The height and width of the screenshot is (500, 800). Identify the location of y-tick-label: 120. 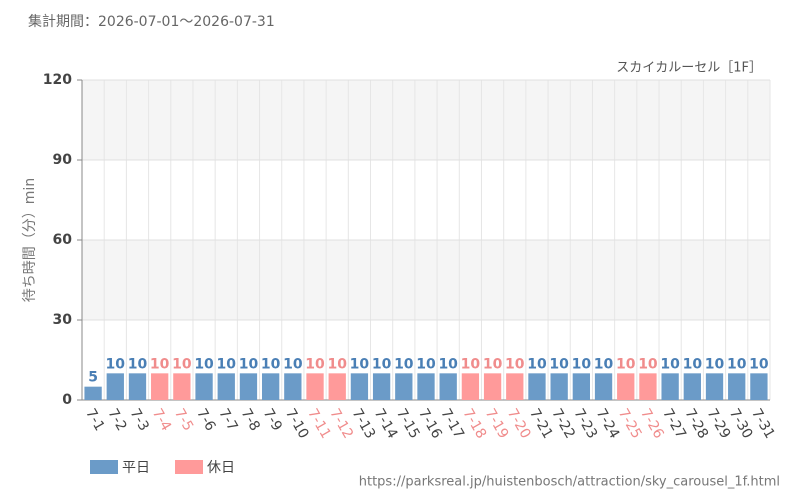
(57, 80).